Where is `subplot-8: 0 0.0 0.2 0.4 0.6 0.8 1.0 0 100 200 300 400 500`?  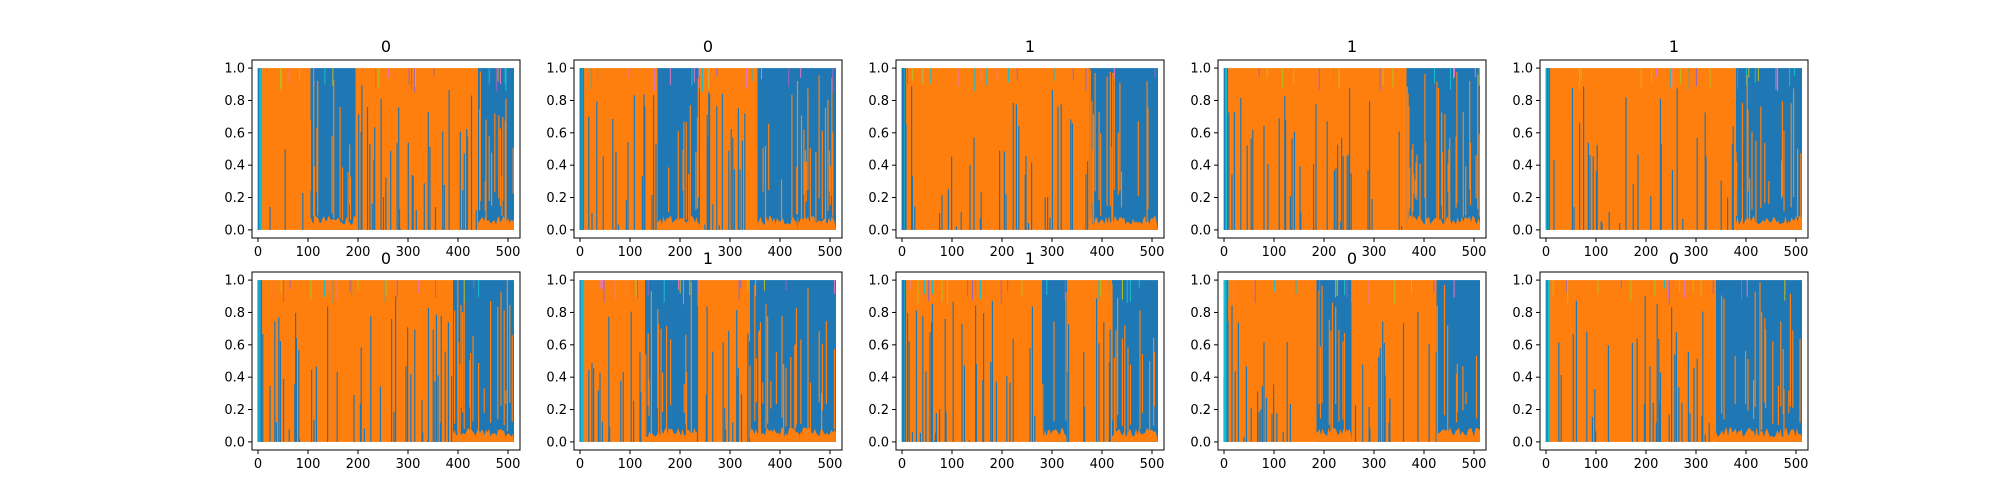 subplot-8: 0 0.0 0.2 0.4 0.6 0.8 1.0 0 100 200 300 400 500 is located at coordinates (1338, 360).